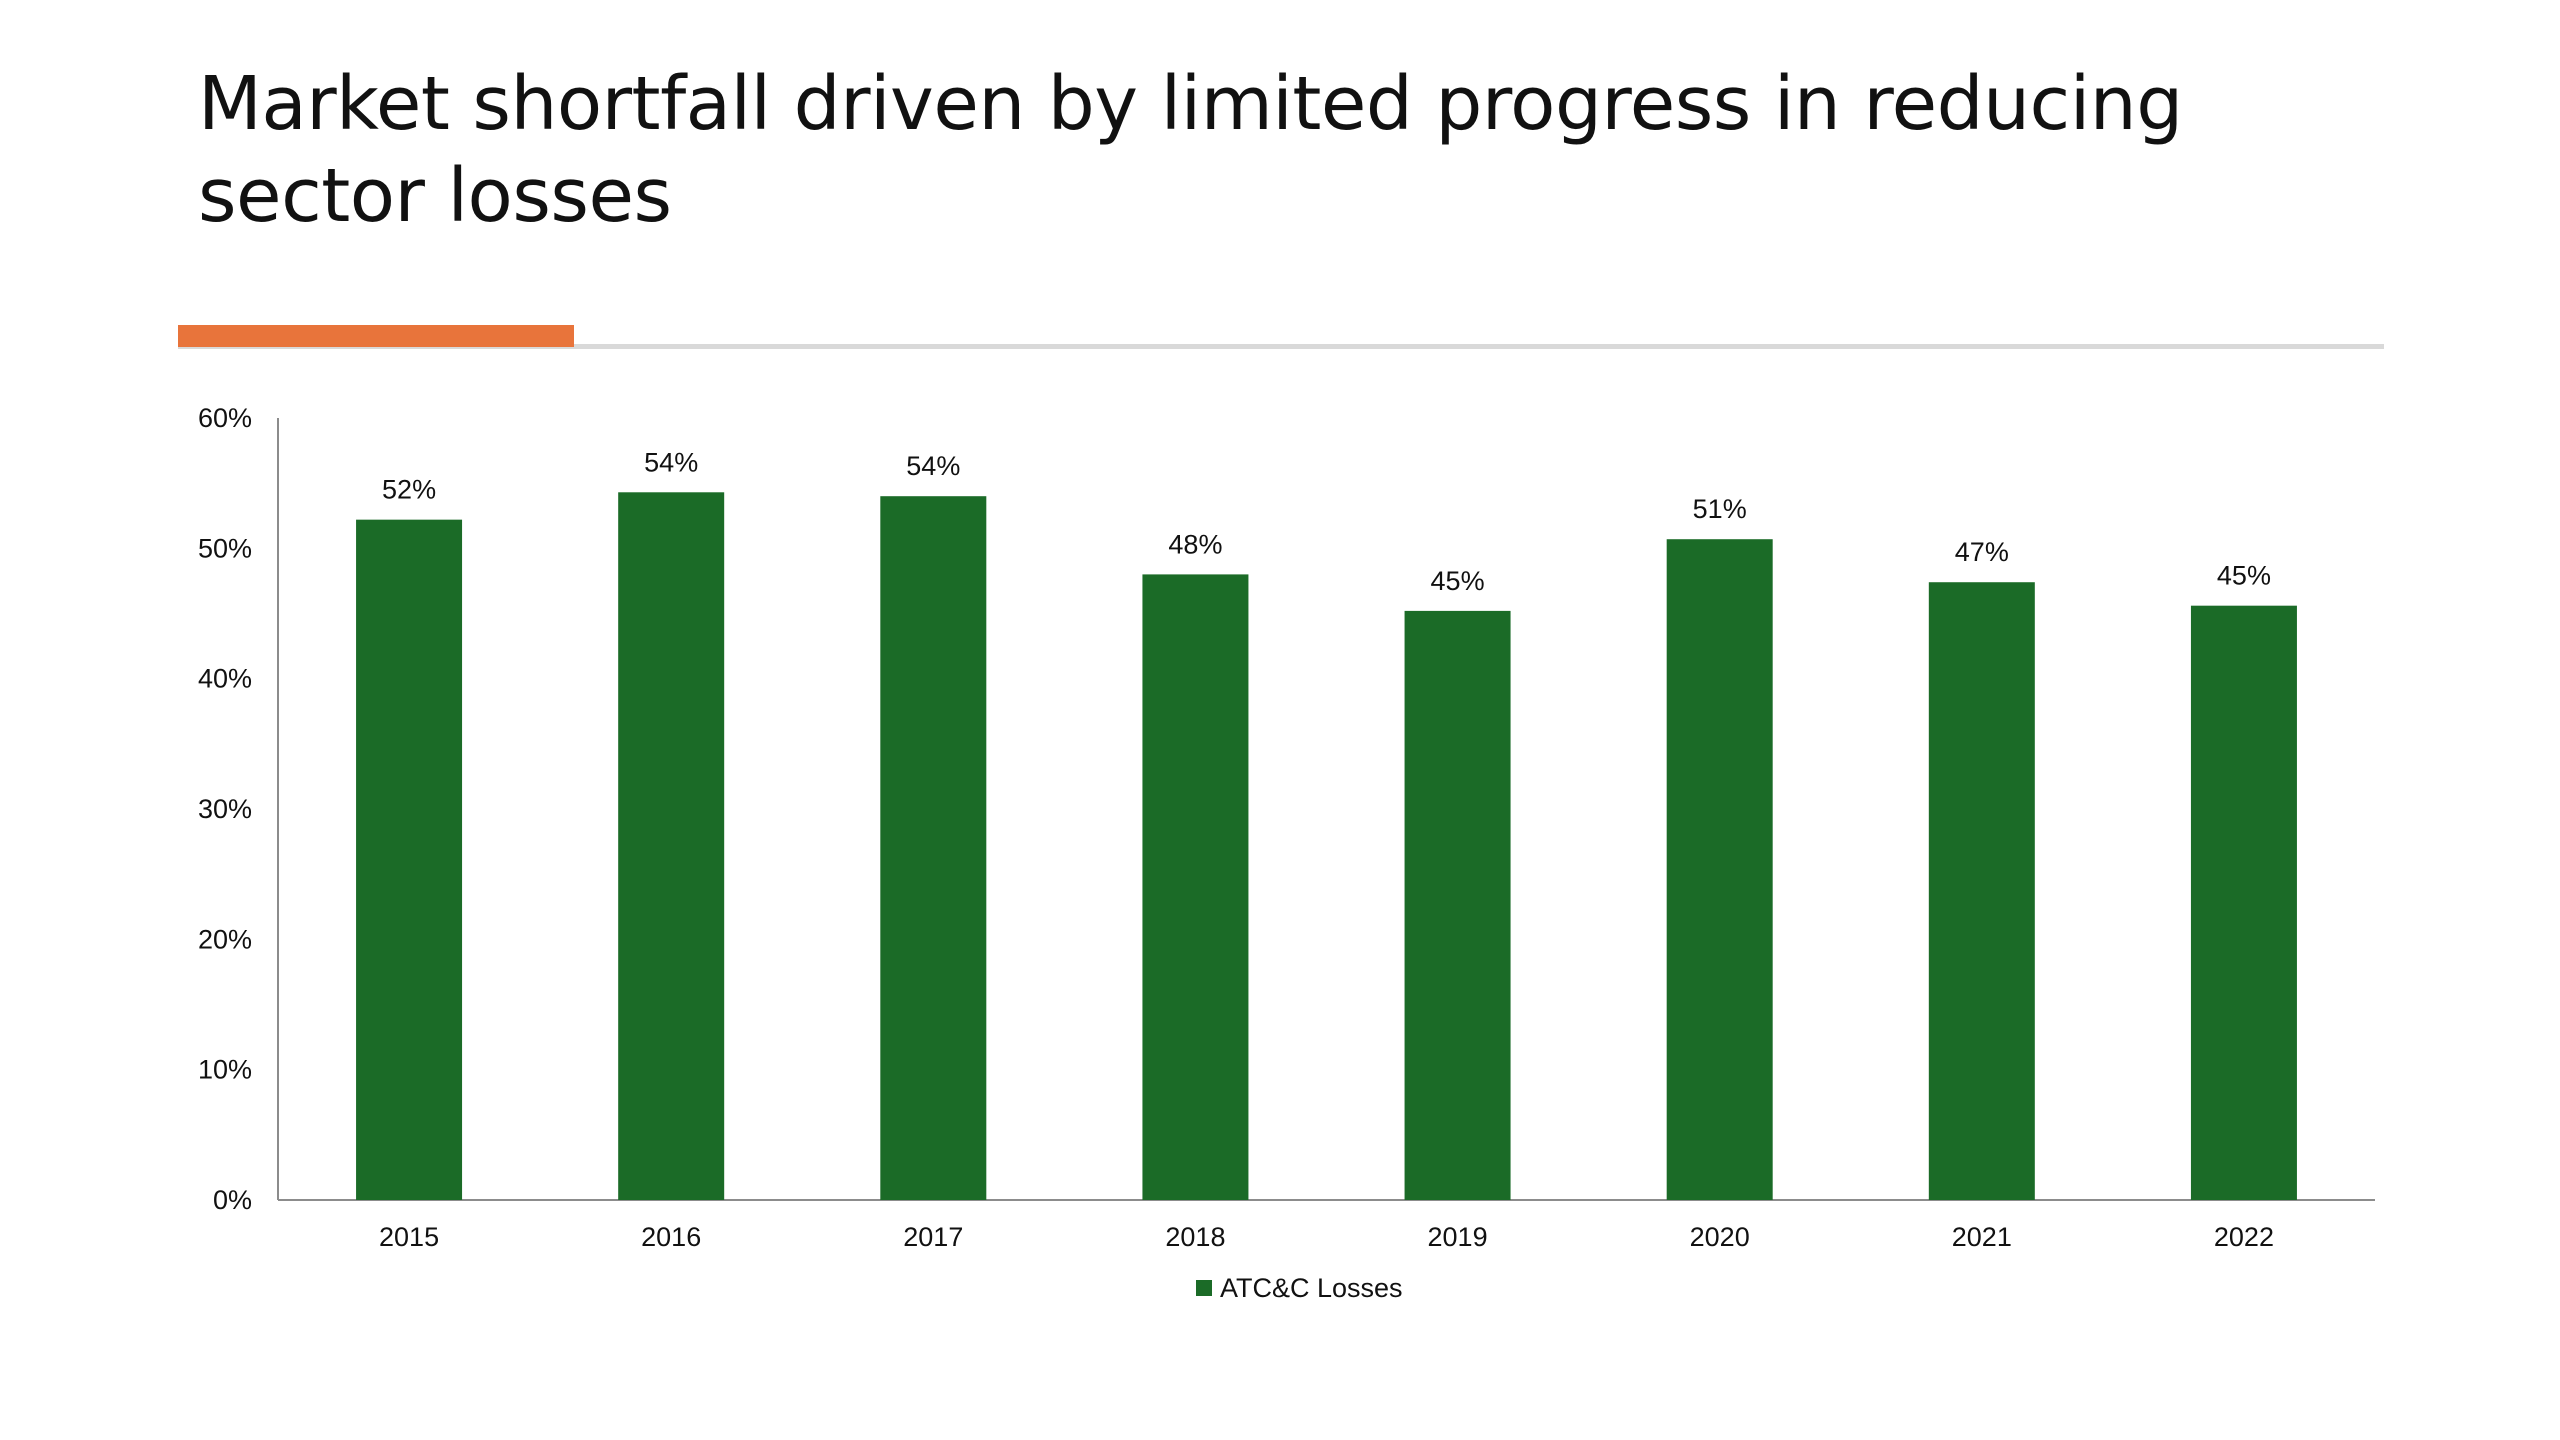  What do you see at coordinates (933, 1237) in the screenshot?
I see `x-tick-label: 2017` at bounding box center [933, 1237].